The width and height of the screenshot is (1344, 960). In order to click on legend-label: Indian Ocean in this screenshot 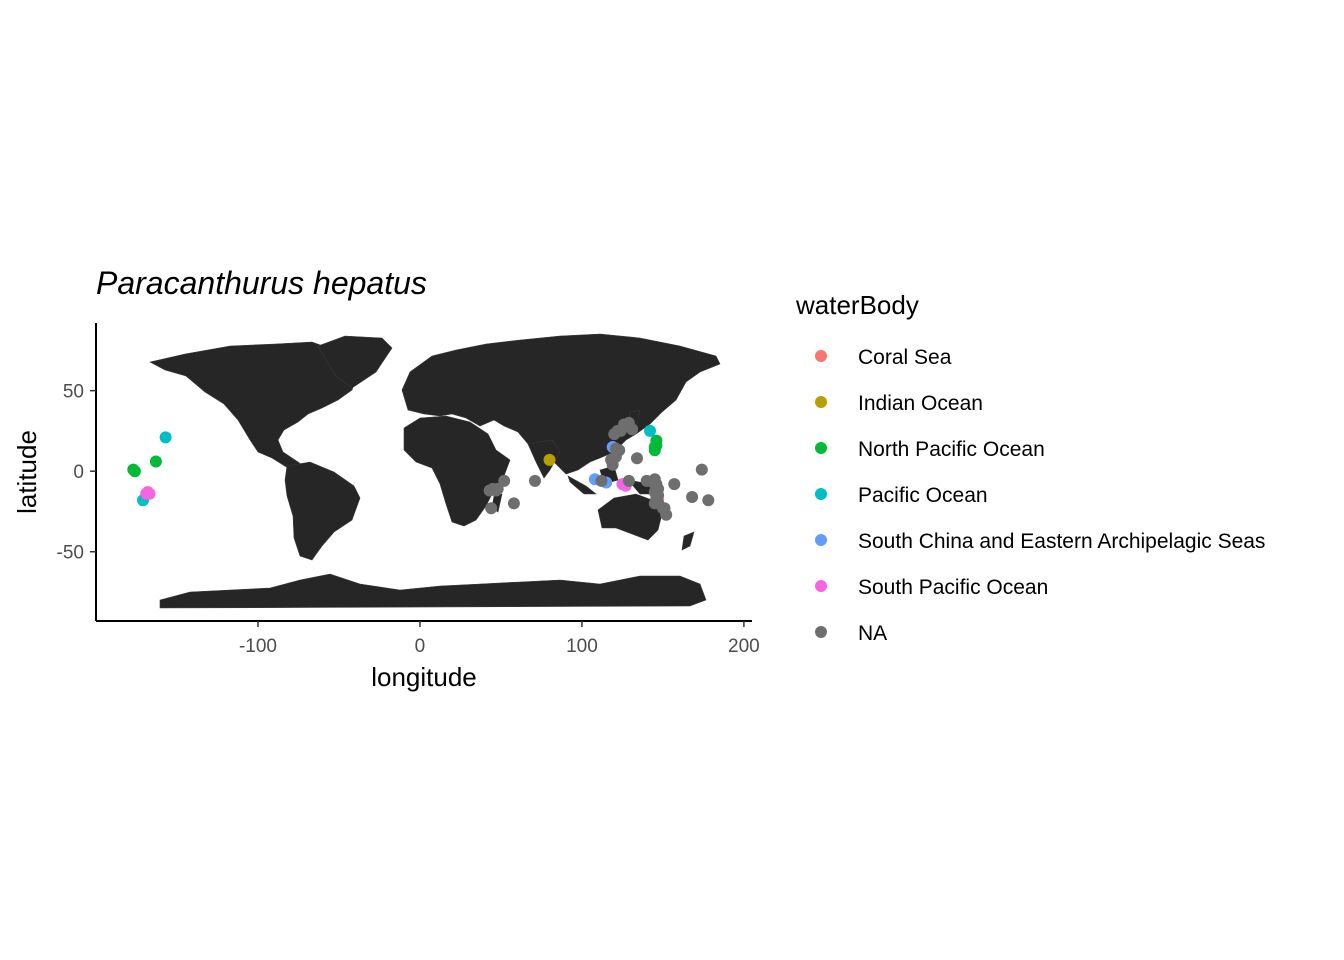, I will do `click(920, 403)`.